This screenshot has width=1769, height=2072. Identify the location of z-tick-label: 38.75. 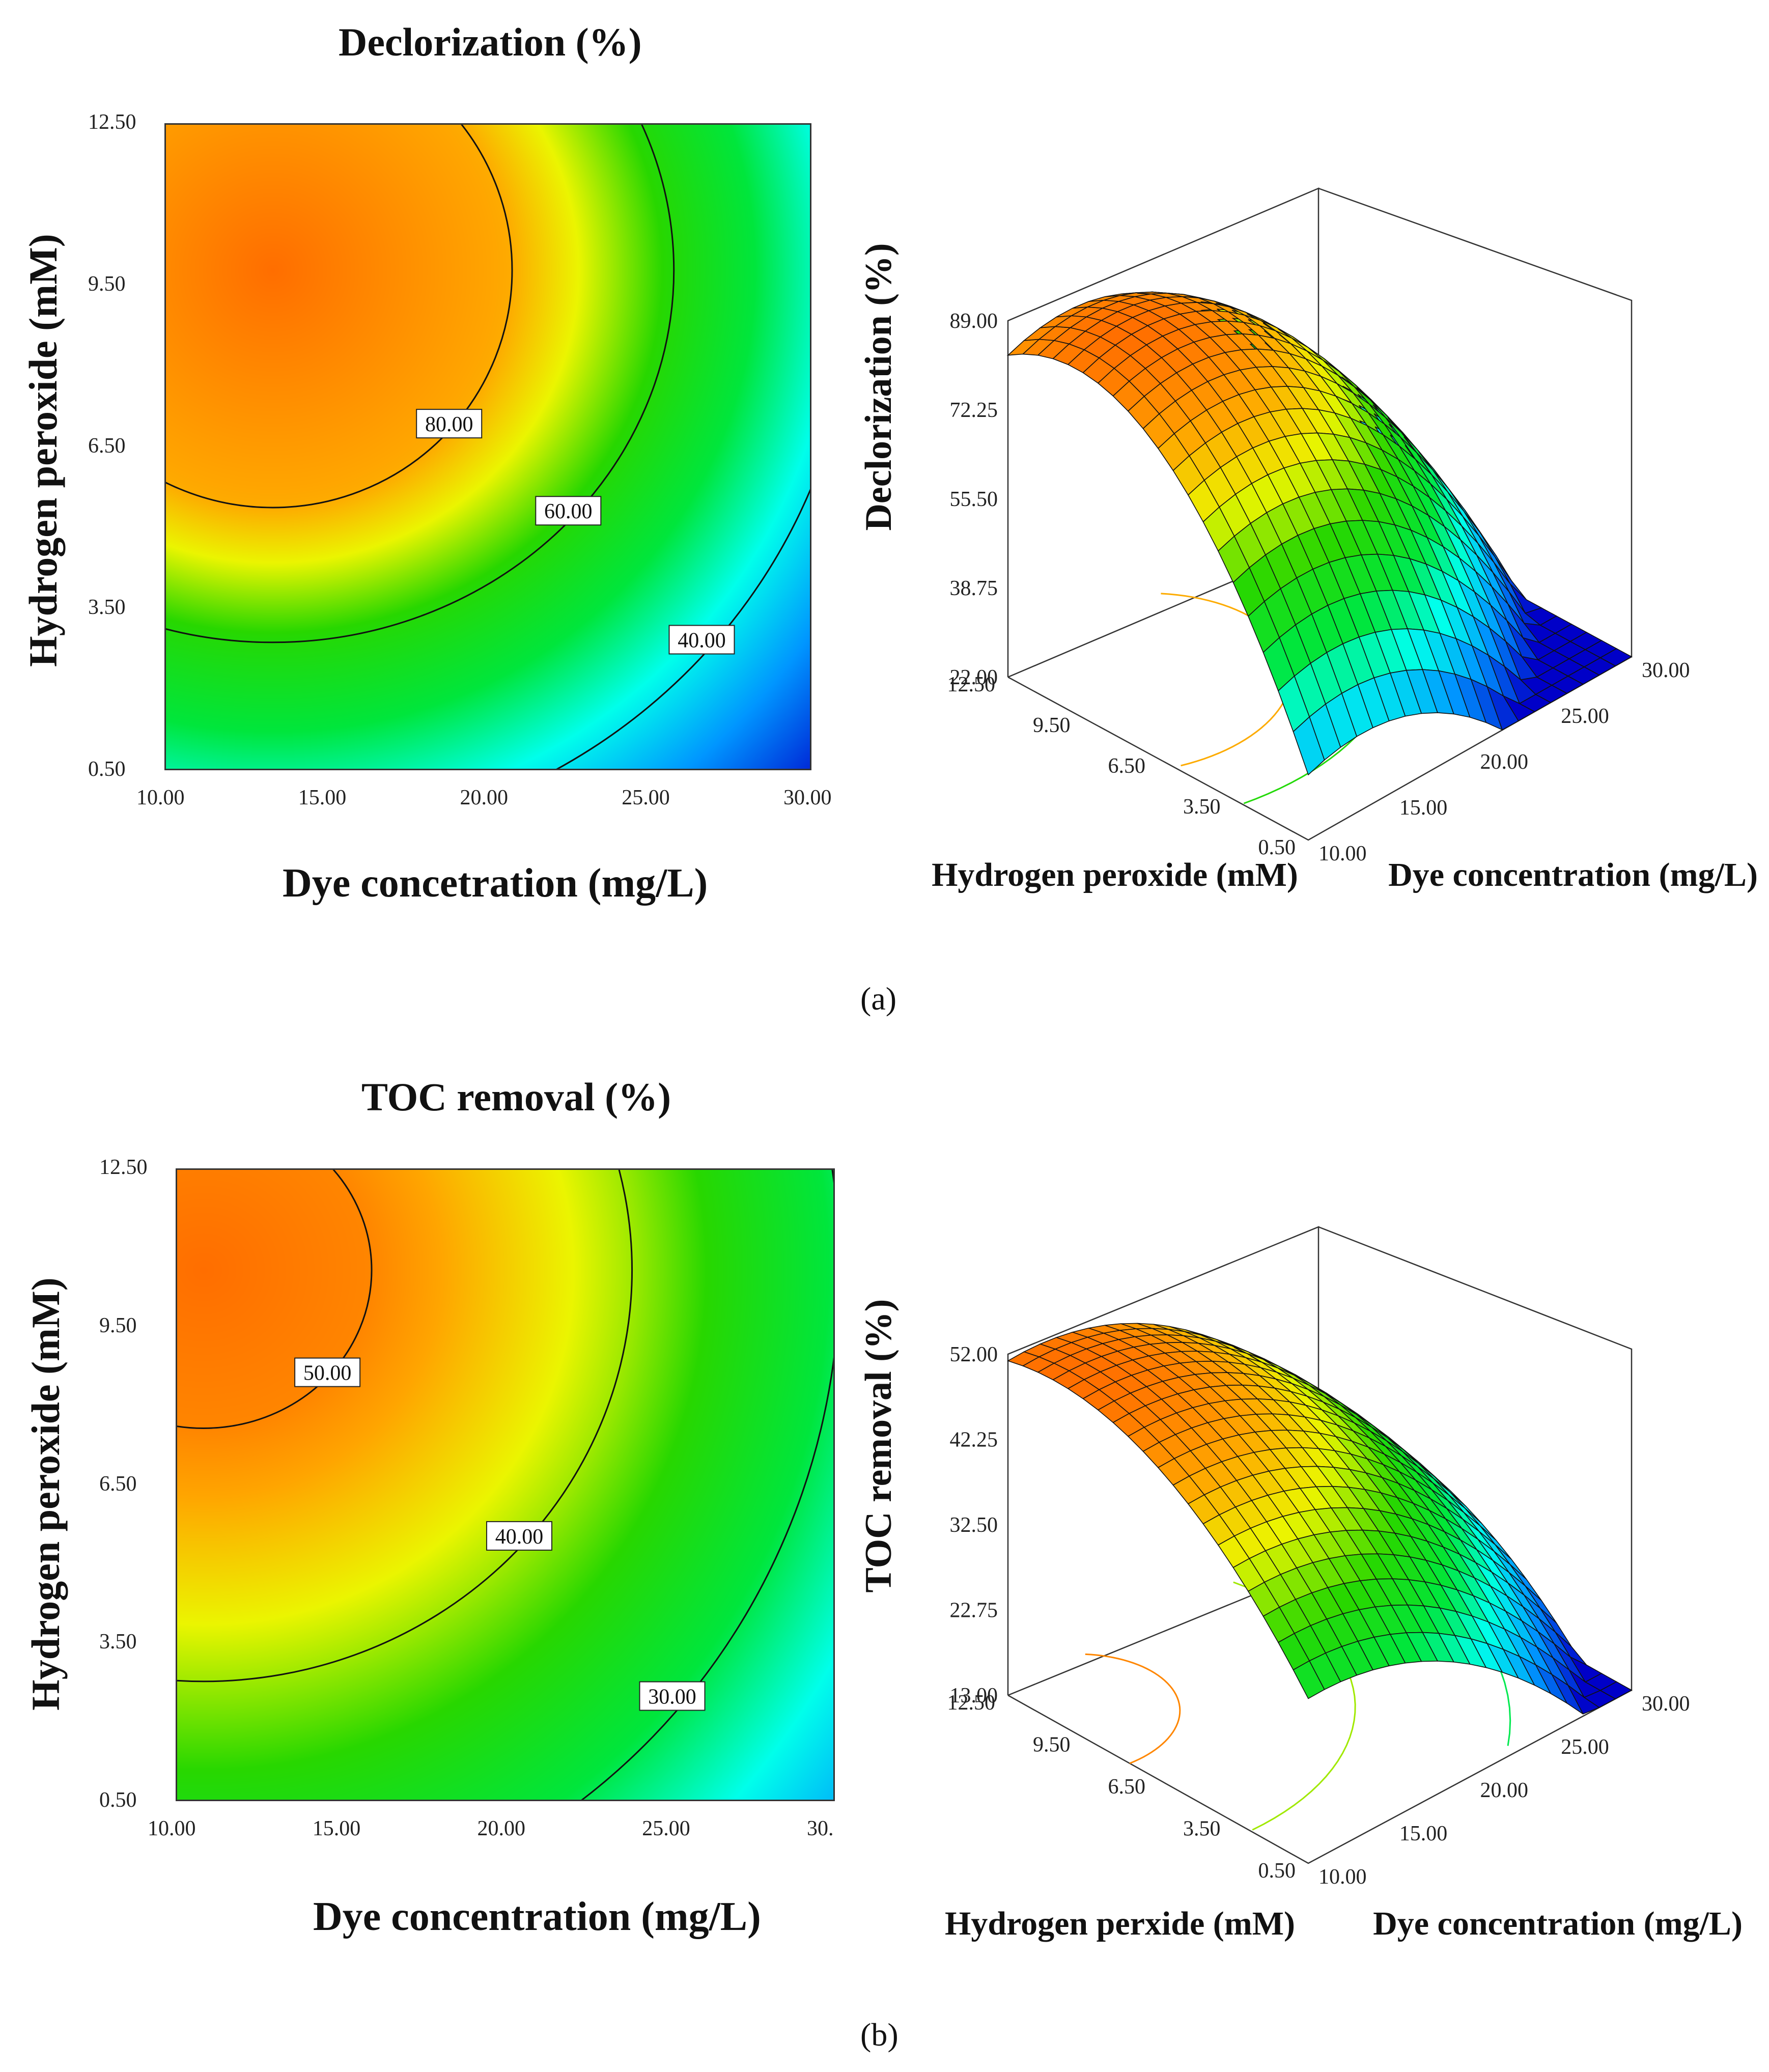
(974, 588).